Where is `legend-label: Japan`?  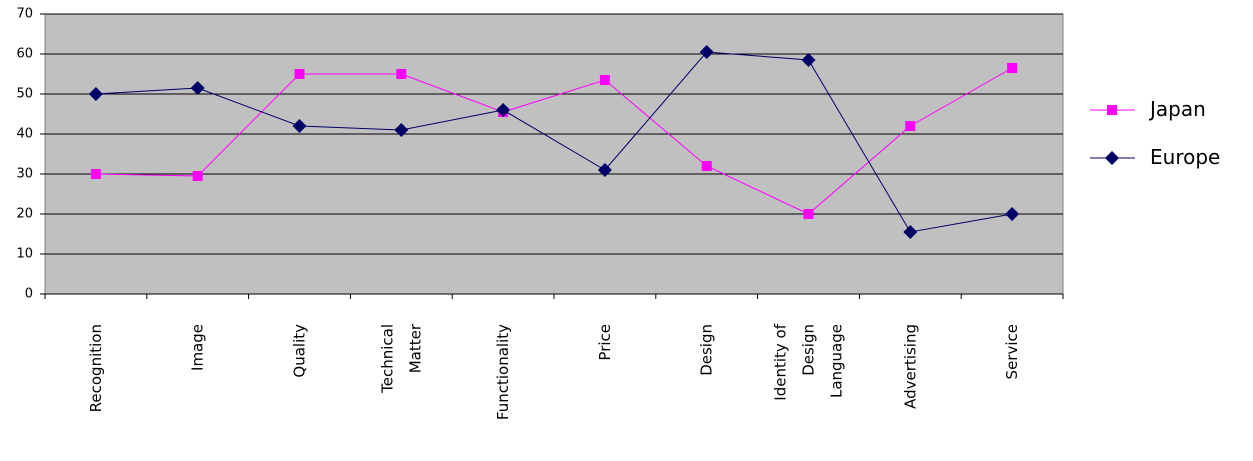 legend-label: Japan is located at coordinates (1177, 109).